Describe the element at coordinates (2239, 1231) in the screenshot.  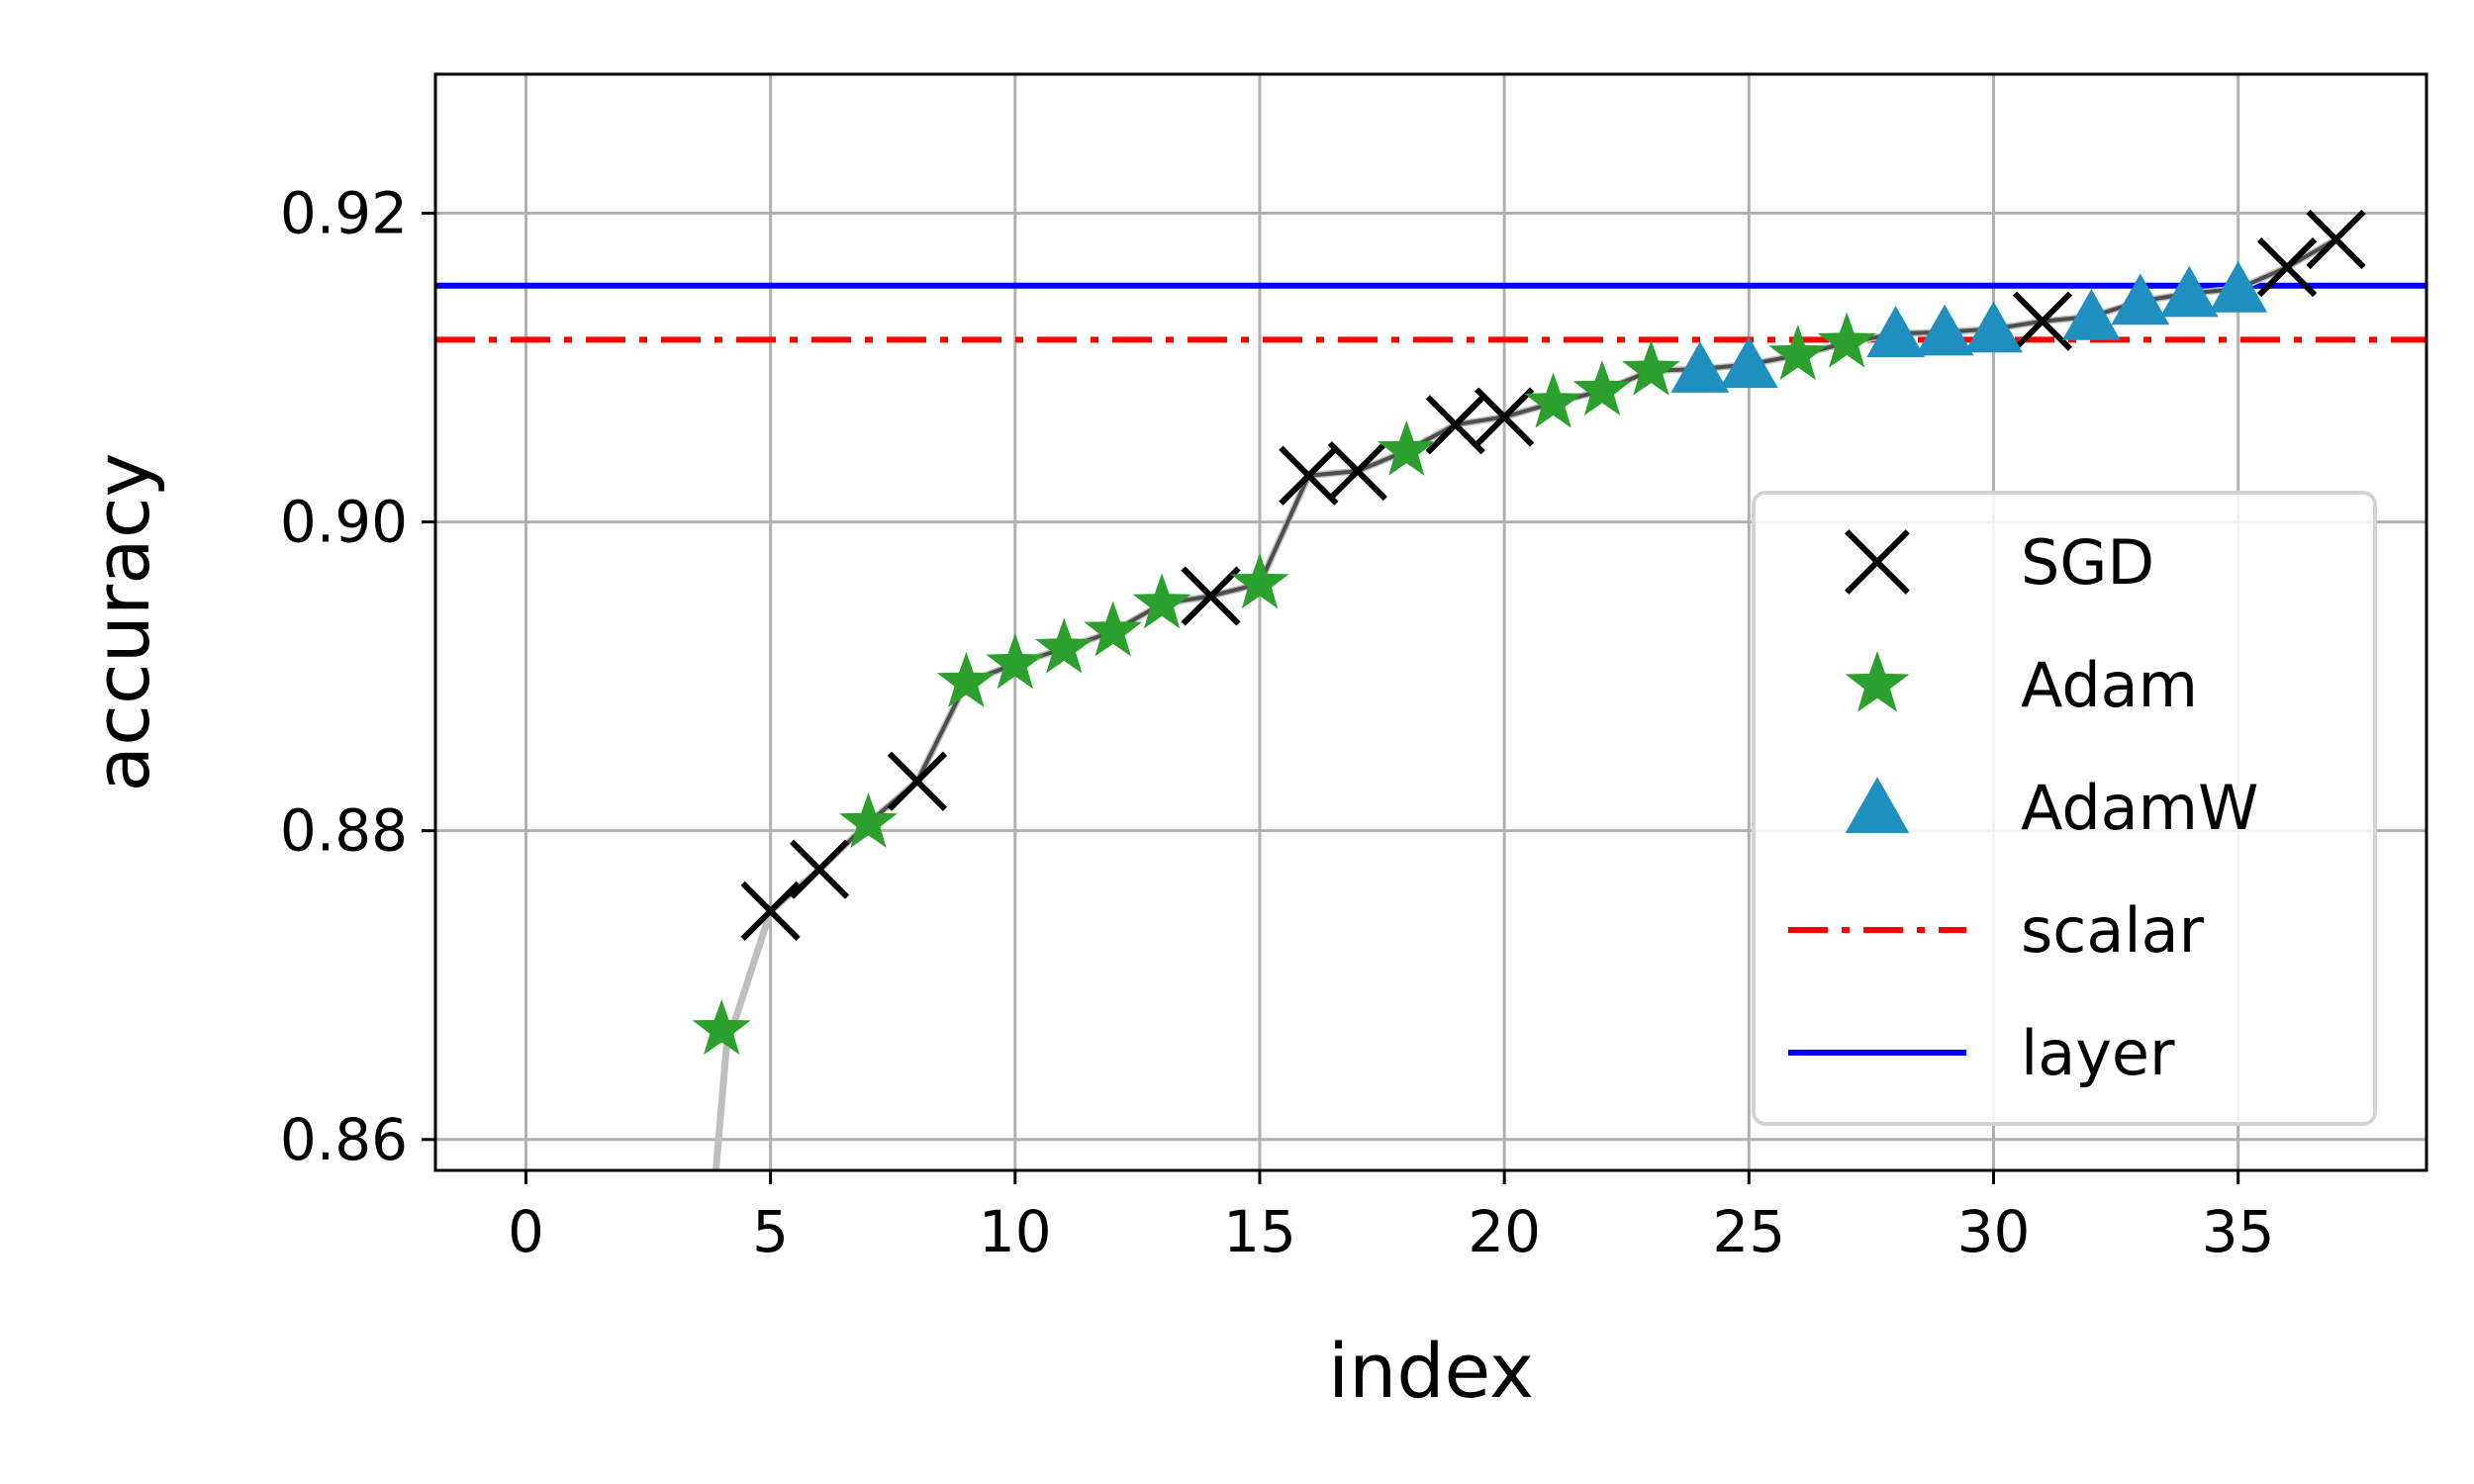
I see `x-tick-label: 35` at that location.